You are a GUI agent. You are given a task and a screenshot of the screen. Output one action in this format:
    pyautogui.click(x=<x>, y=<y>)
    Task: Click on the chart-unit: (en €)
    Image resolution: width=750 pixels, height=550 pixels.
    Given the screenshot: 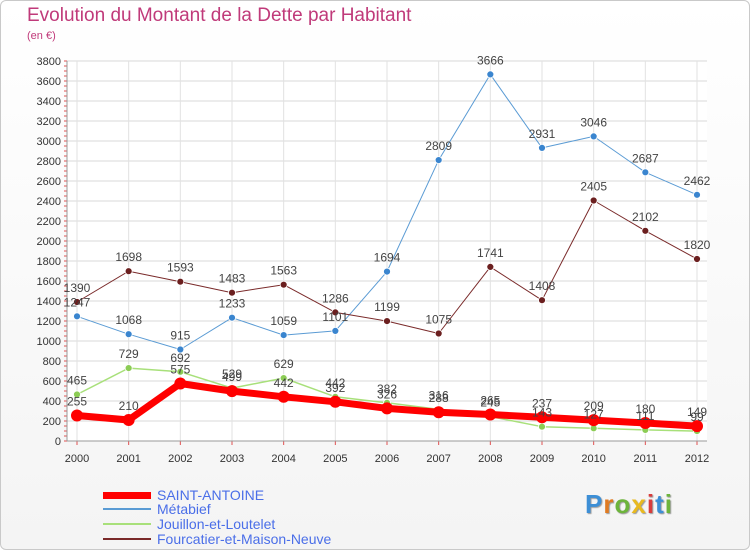 What is the action you would take?
    pyautogui.click(x=41, y=36)
    